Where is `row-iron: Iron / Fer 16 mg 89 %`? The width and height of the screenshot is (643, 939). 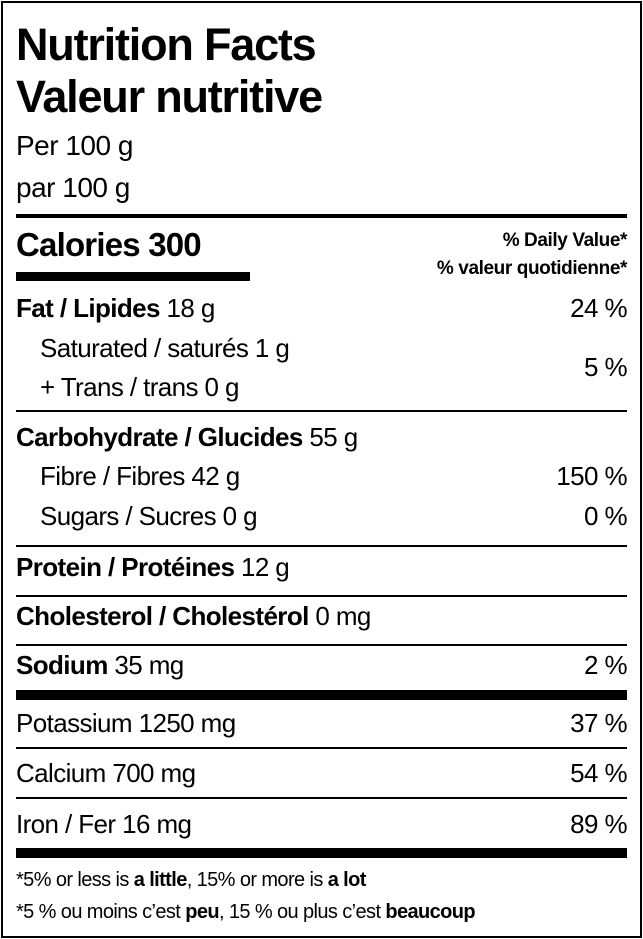
row-iron: Iron / Fer 16 mg 89 % is located at coordinates (322, 824).